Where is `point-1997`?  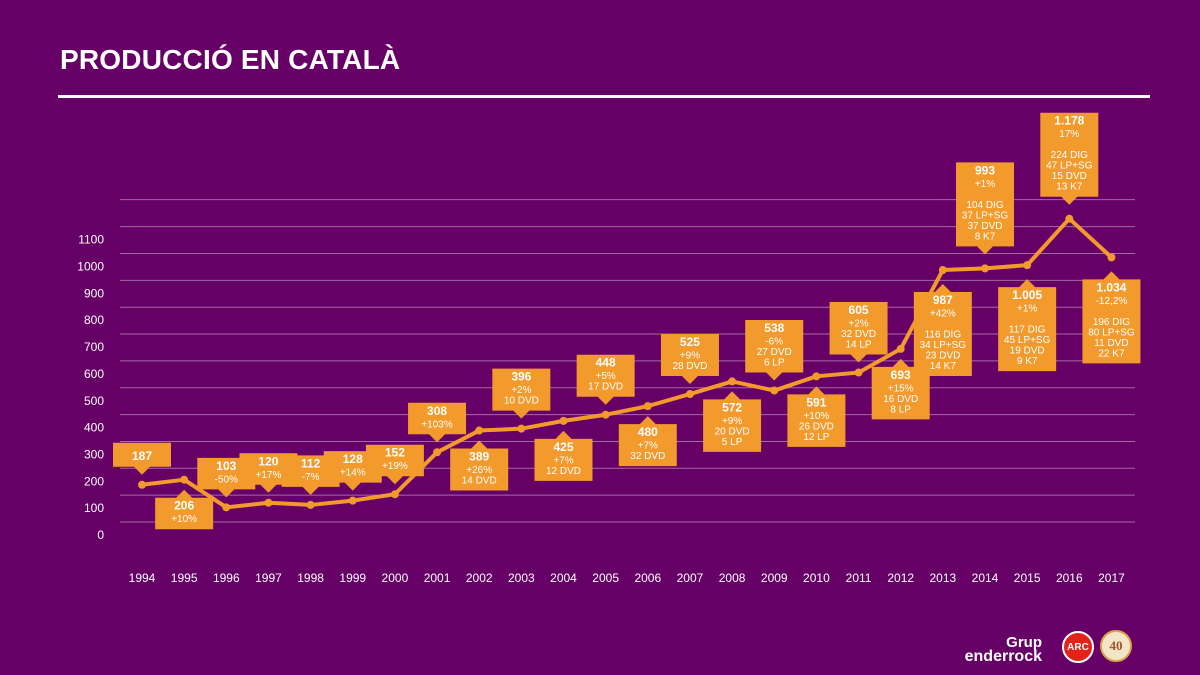
point-1997 is located at coordinates (268, 502).